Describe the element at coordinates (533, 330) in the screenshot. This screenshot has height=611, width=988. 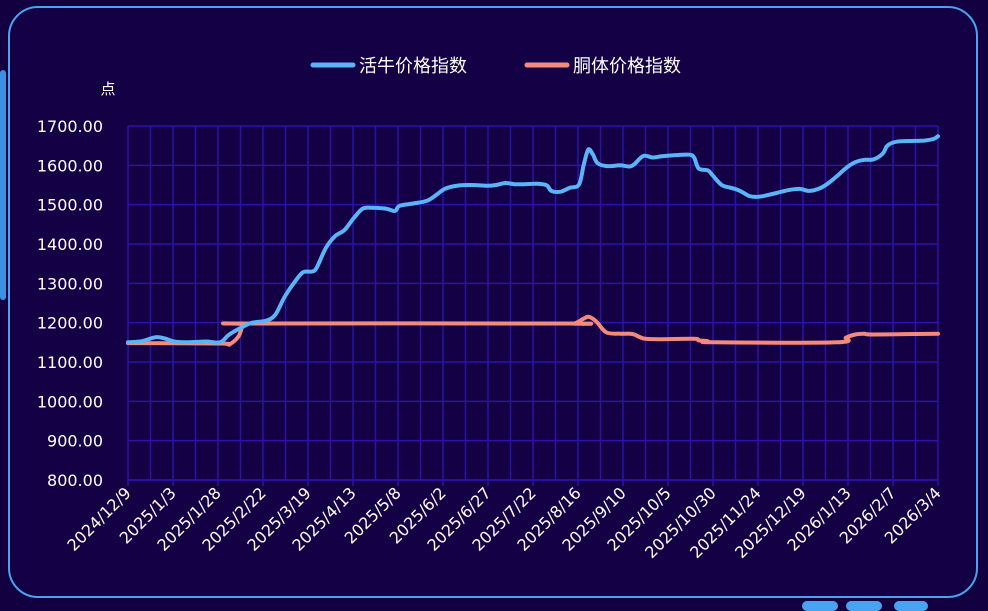
I see `series-line` at that location.